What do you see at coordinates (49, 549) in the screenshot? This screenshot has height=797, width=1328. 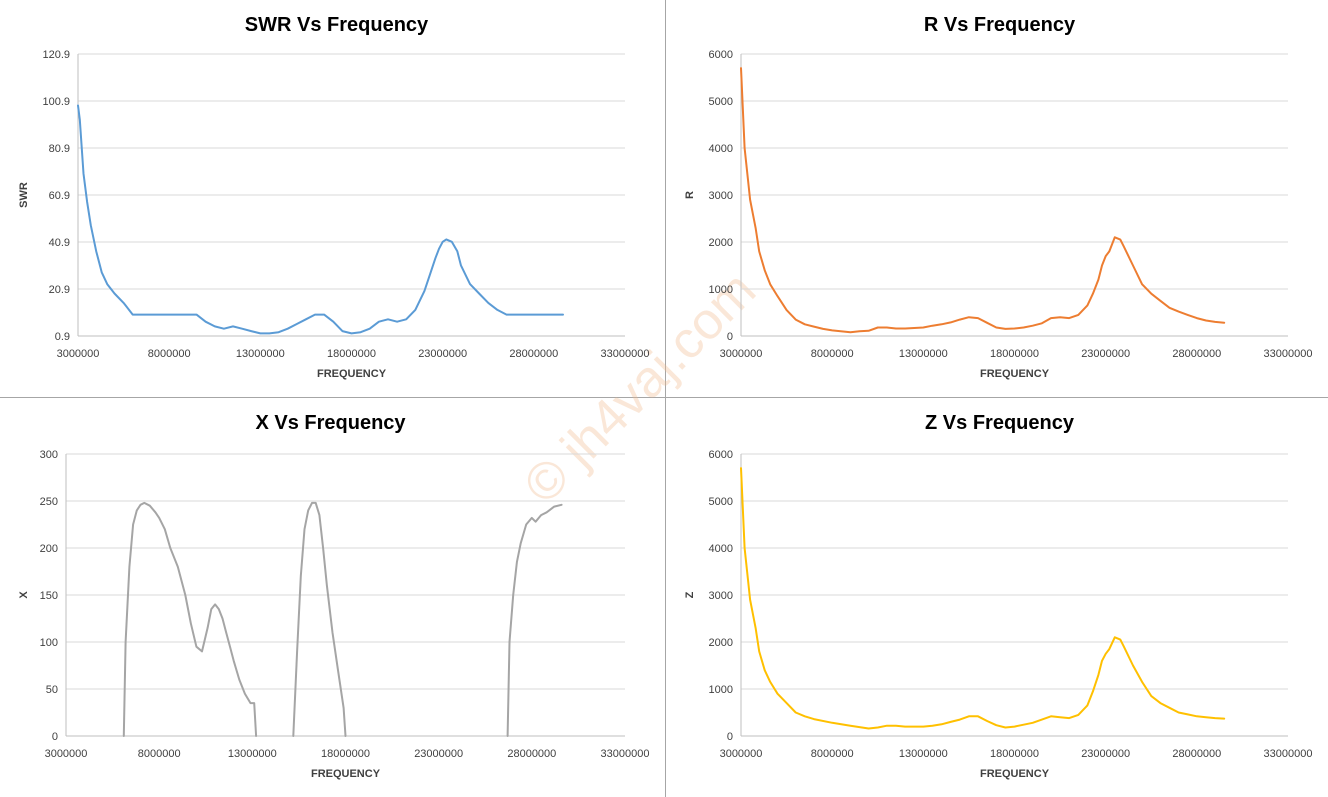 I see `x-y-tick-label: 200` at bounding box center [49, 549].